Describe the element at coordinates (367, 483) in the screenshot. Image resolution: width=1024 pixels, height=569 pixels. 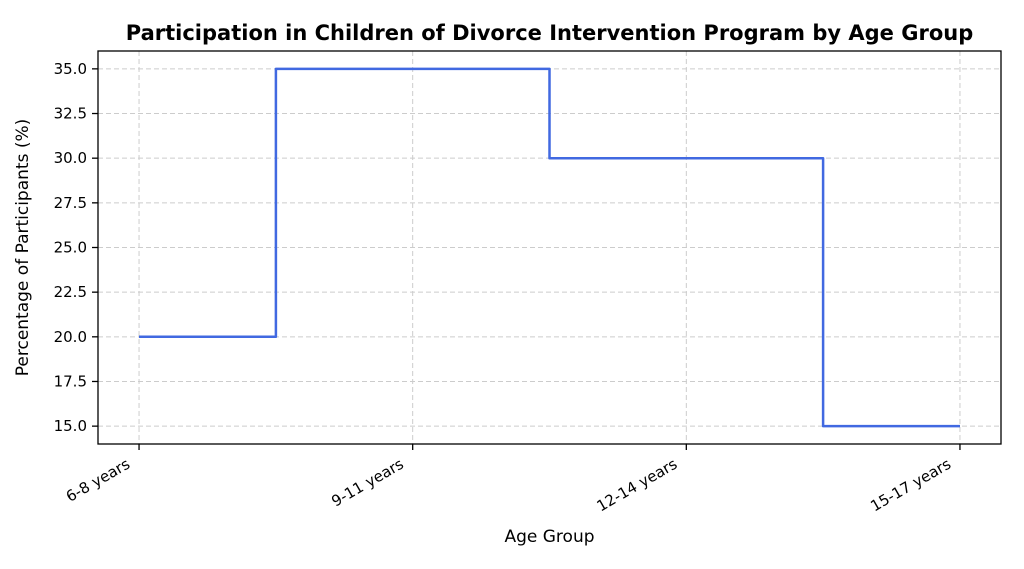
I see `x-tick-label: 9-11 years` at that location.